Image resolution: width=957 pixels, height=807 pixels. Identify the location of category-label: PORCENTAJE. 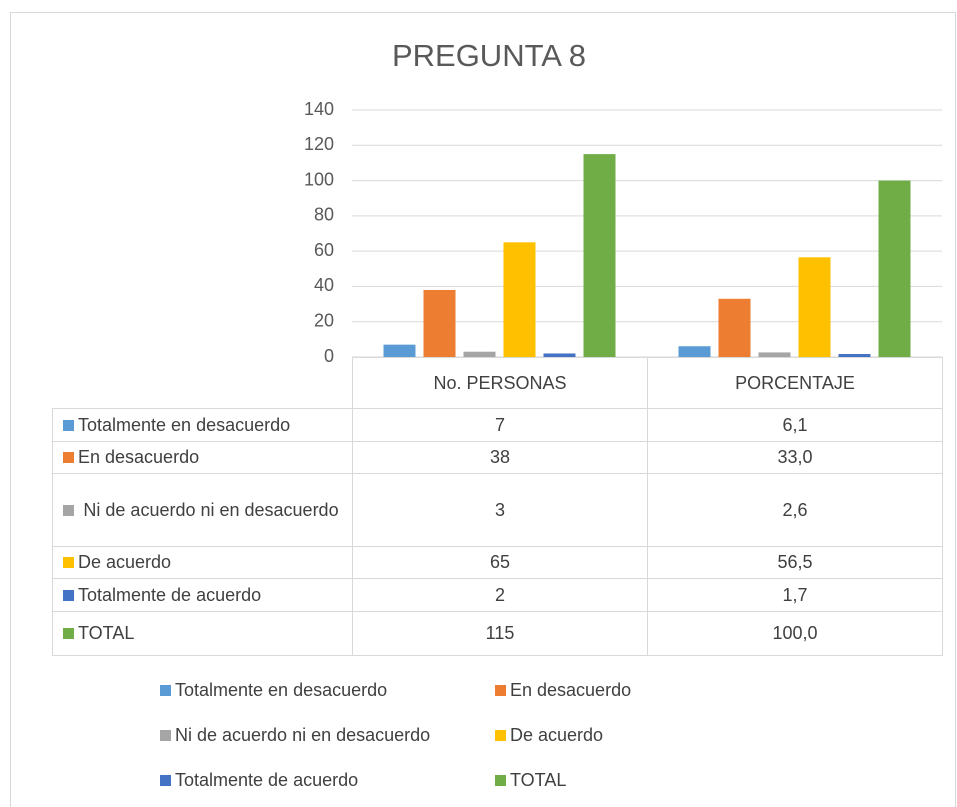
(795, 382).